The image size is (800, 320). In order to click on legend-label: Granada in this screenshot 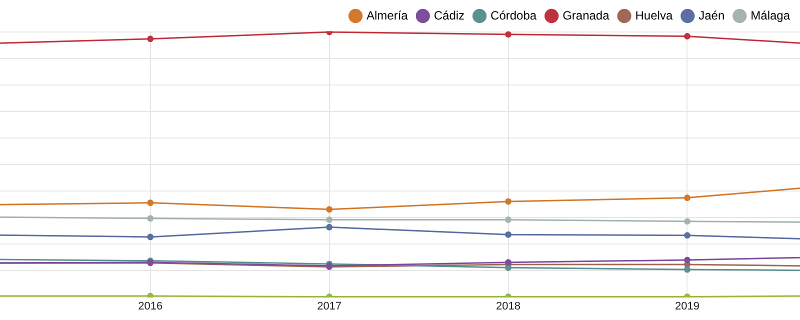, I will do `click(586, 15)`.